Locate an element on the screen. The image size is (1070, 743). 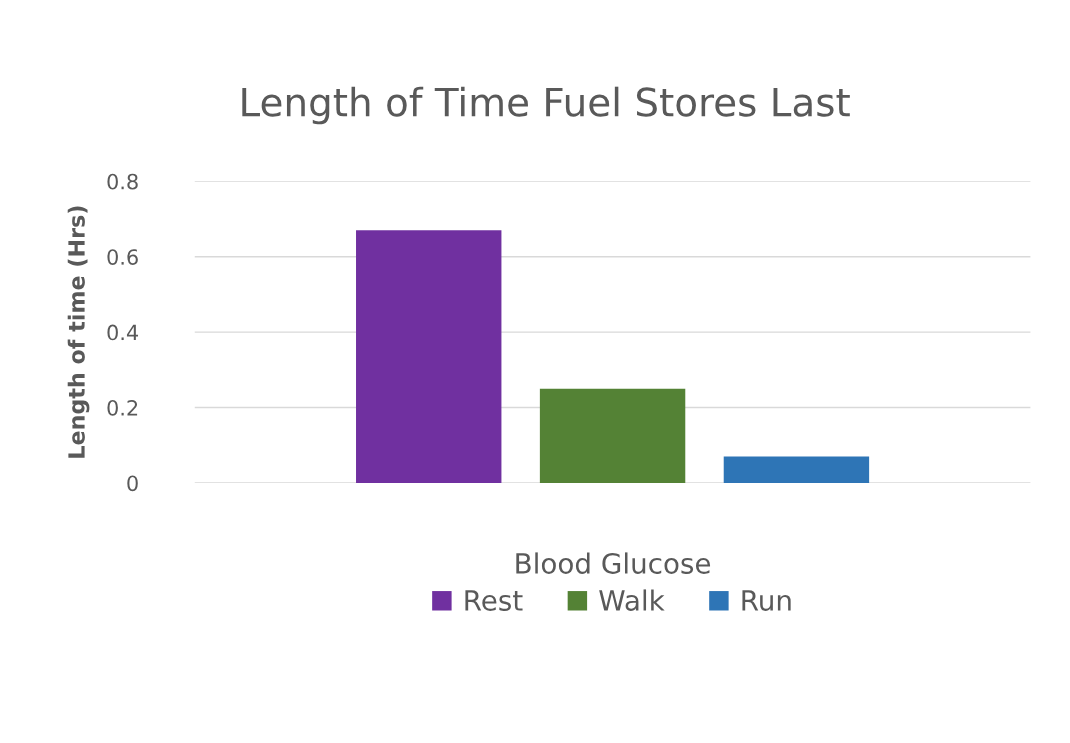
y-tick-label: 0.8 is located at coordinates (122, 181).